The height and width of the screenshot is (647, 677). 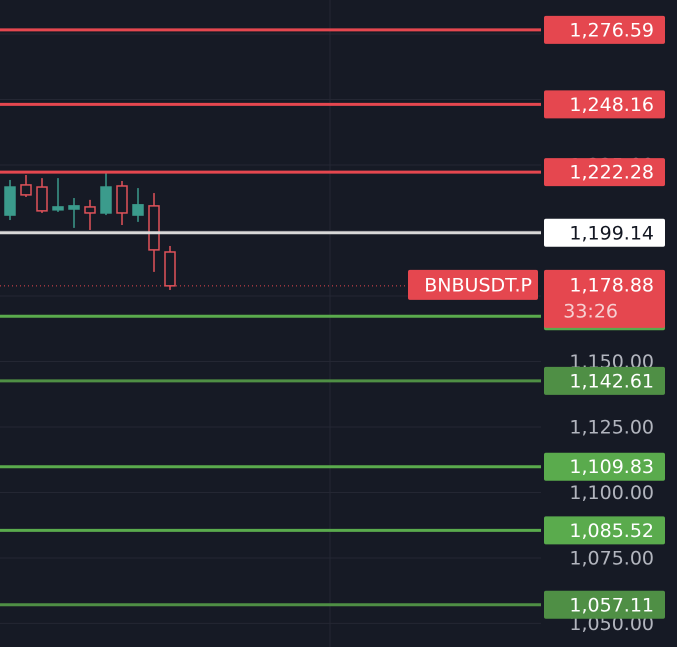 What do you see at coordinates (611, 558) in the screenshot?
I see `y-tick-label: 1,075.00` at bounding box center [611, 558].